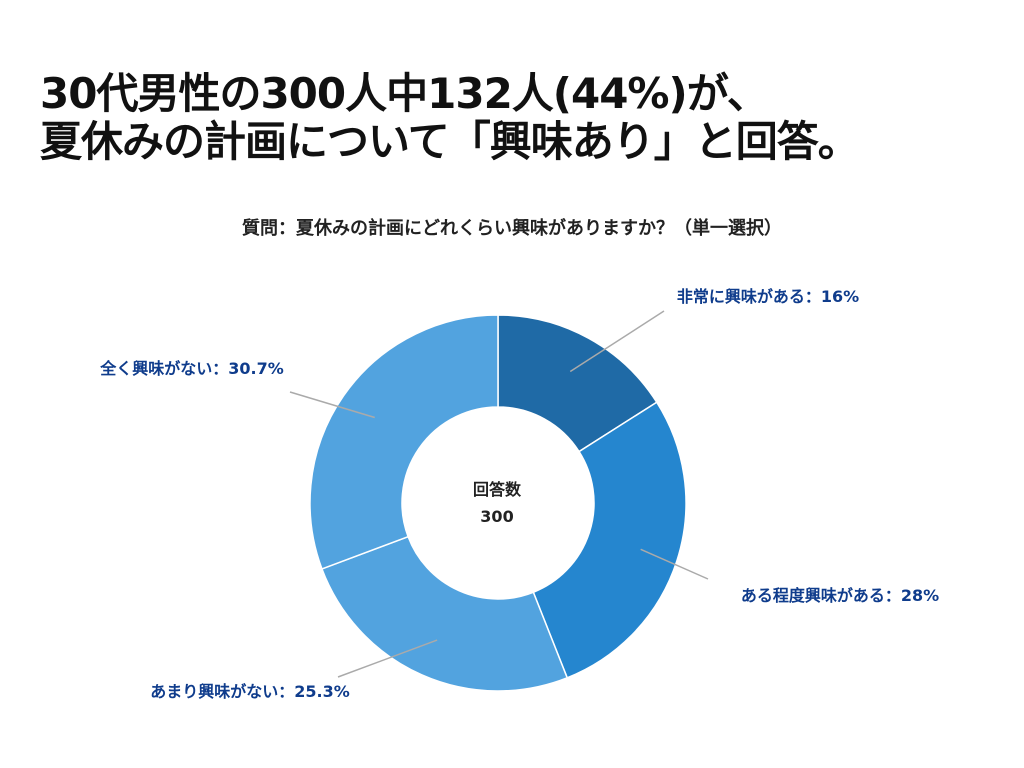 This screenshot has height=768, width=1024. Describe the element at coordinates (512, 228) in the screenshot. I see `chart-title: 質問：夏休みの計画にどれくらい興味がありますか？（単一選択）` at that location.